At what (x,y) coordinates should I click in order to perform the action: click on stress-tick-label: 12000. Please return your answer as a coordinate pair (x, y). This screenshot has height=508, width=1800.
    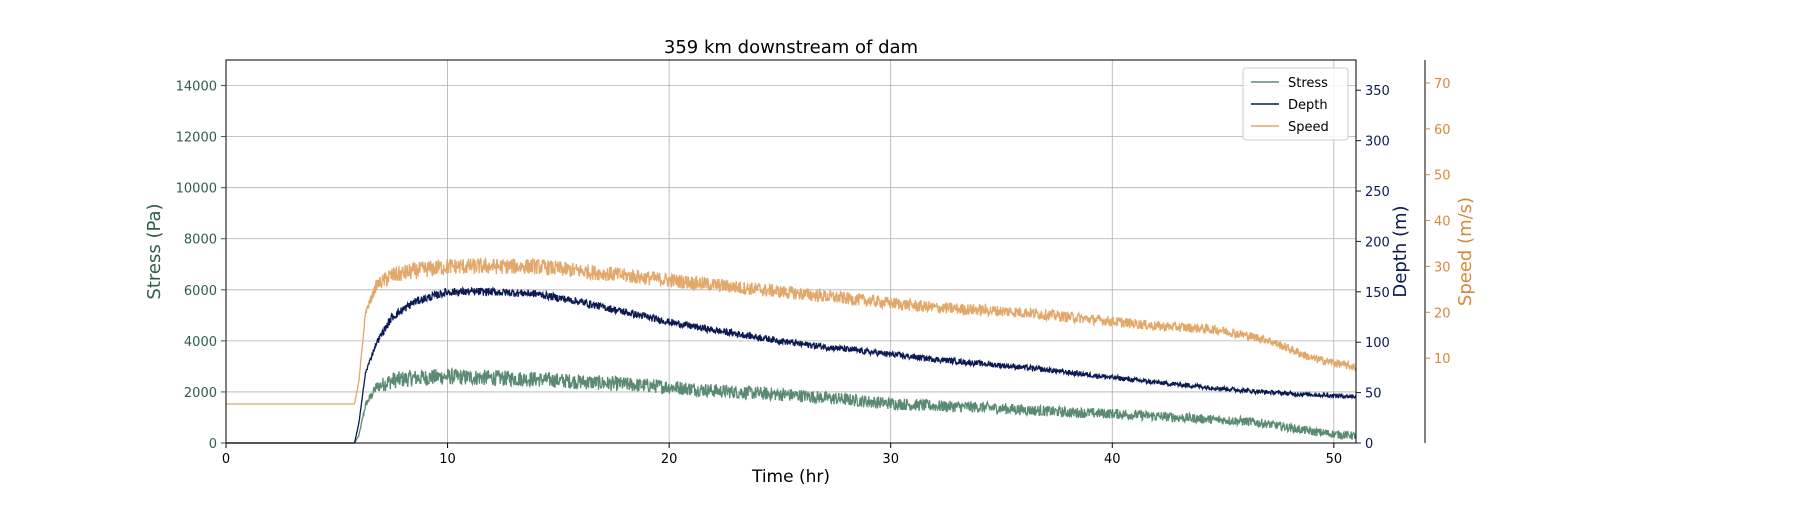
    Looking at the image, I should click on (196, 138).